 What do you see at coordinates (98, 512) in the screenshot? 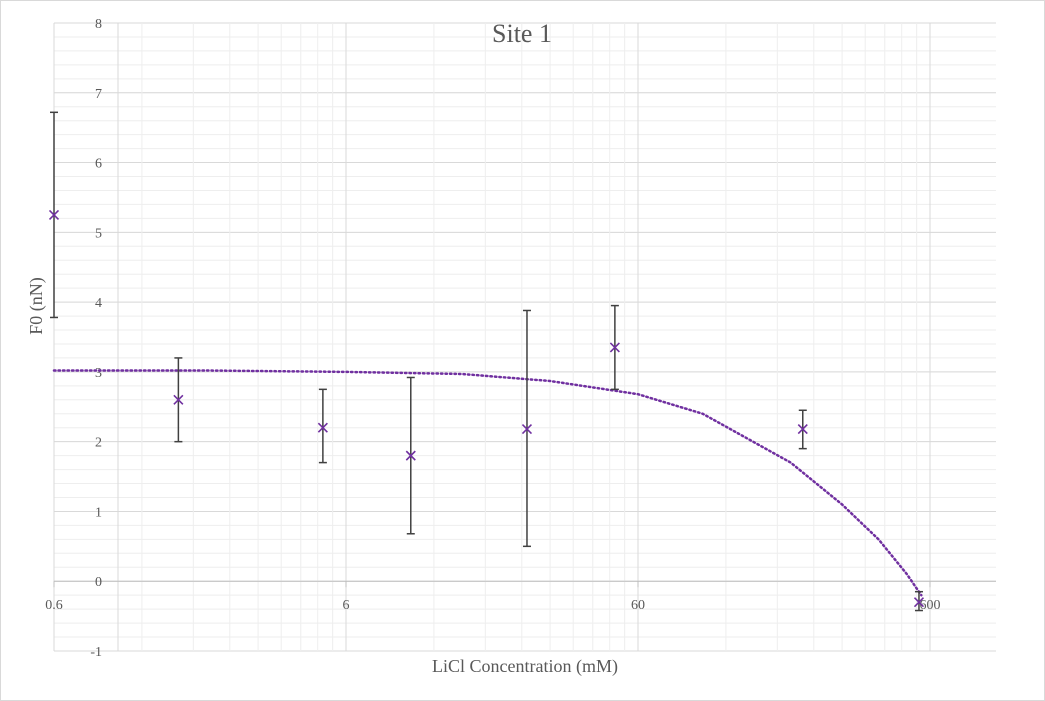
I see `y-tick-label: 1` at bounding box center [98, 512].